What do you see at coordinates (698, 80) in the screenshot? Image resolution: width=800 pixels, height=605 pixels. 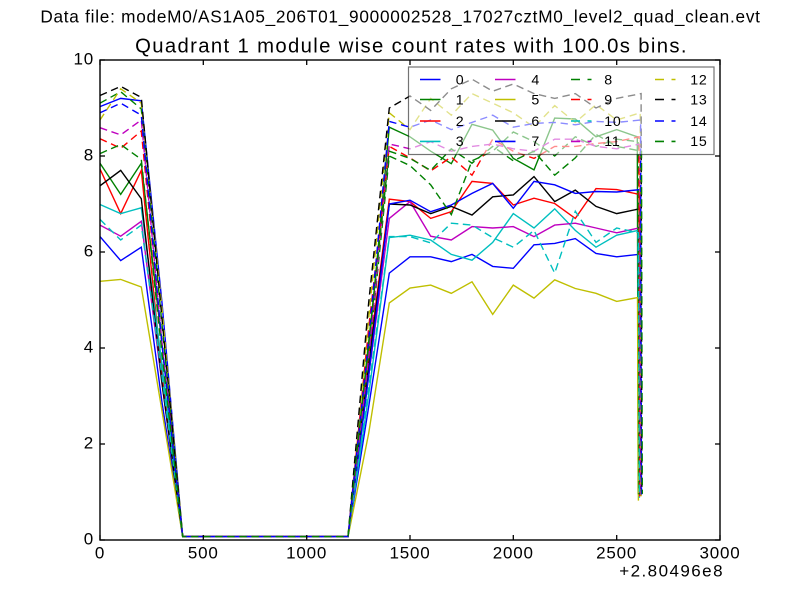 I see `svg-text: 12` at bounding box center [698, 80].